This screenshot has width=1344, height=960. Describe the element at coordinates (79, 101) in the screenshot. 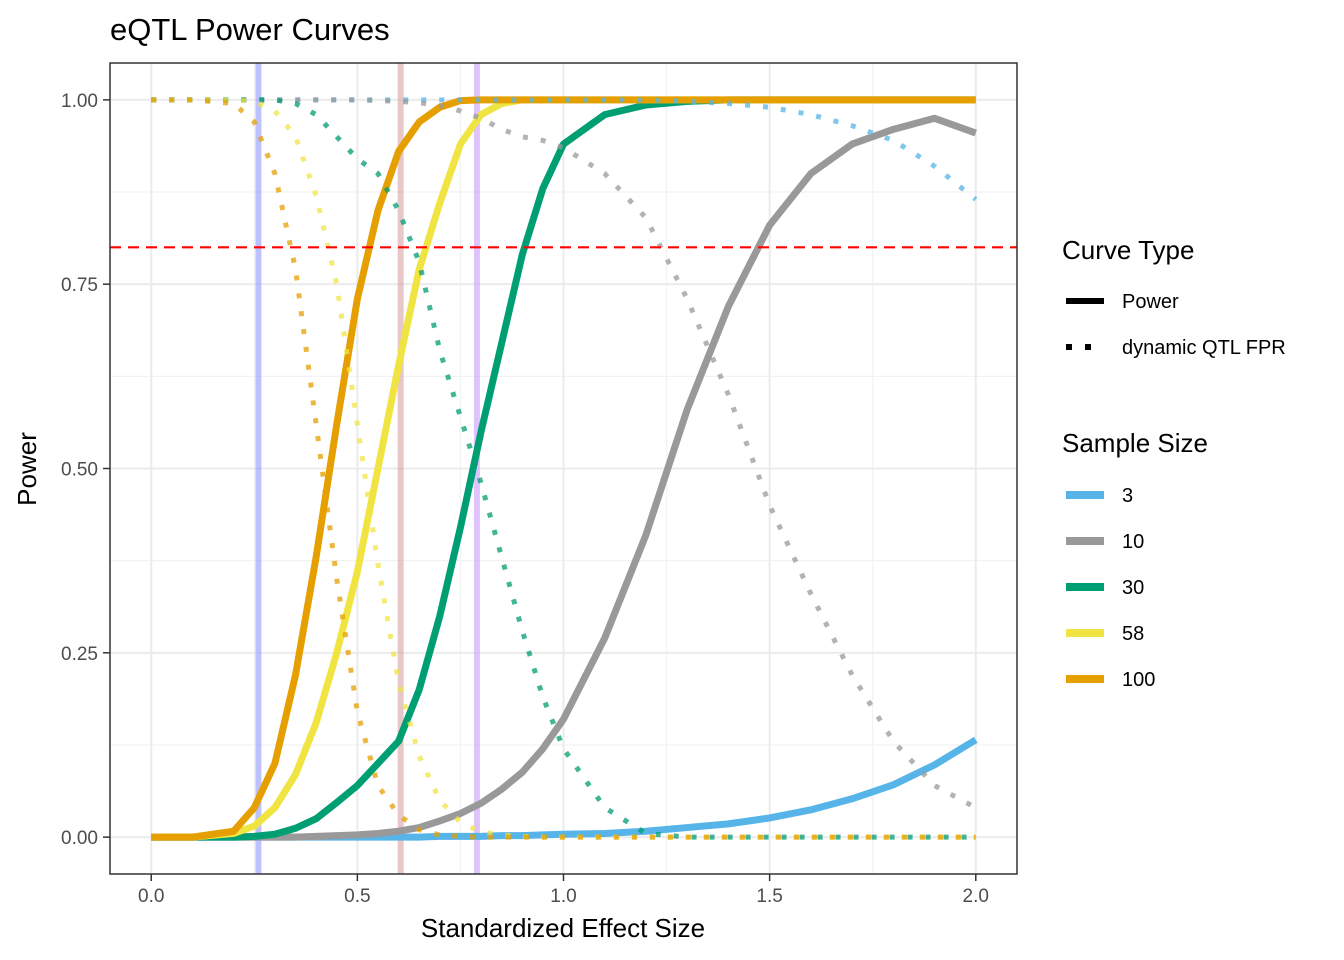

I see `y-tick-label: 1.00` at that location.